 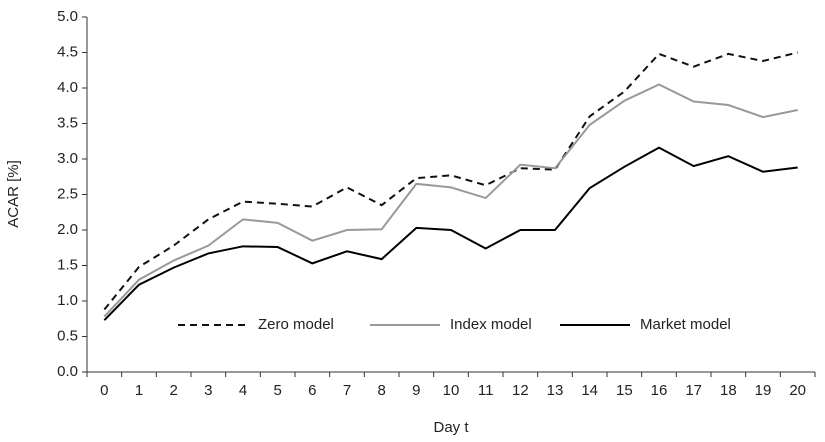 What do you see at coordinates (67, 371) in the screenshot?
I see `y-tick-label: 0.0` at bounding box center [67, 371].